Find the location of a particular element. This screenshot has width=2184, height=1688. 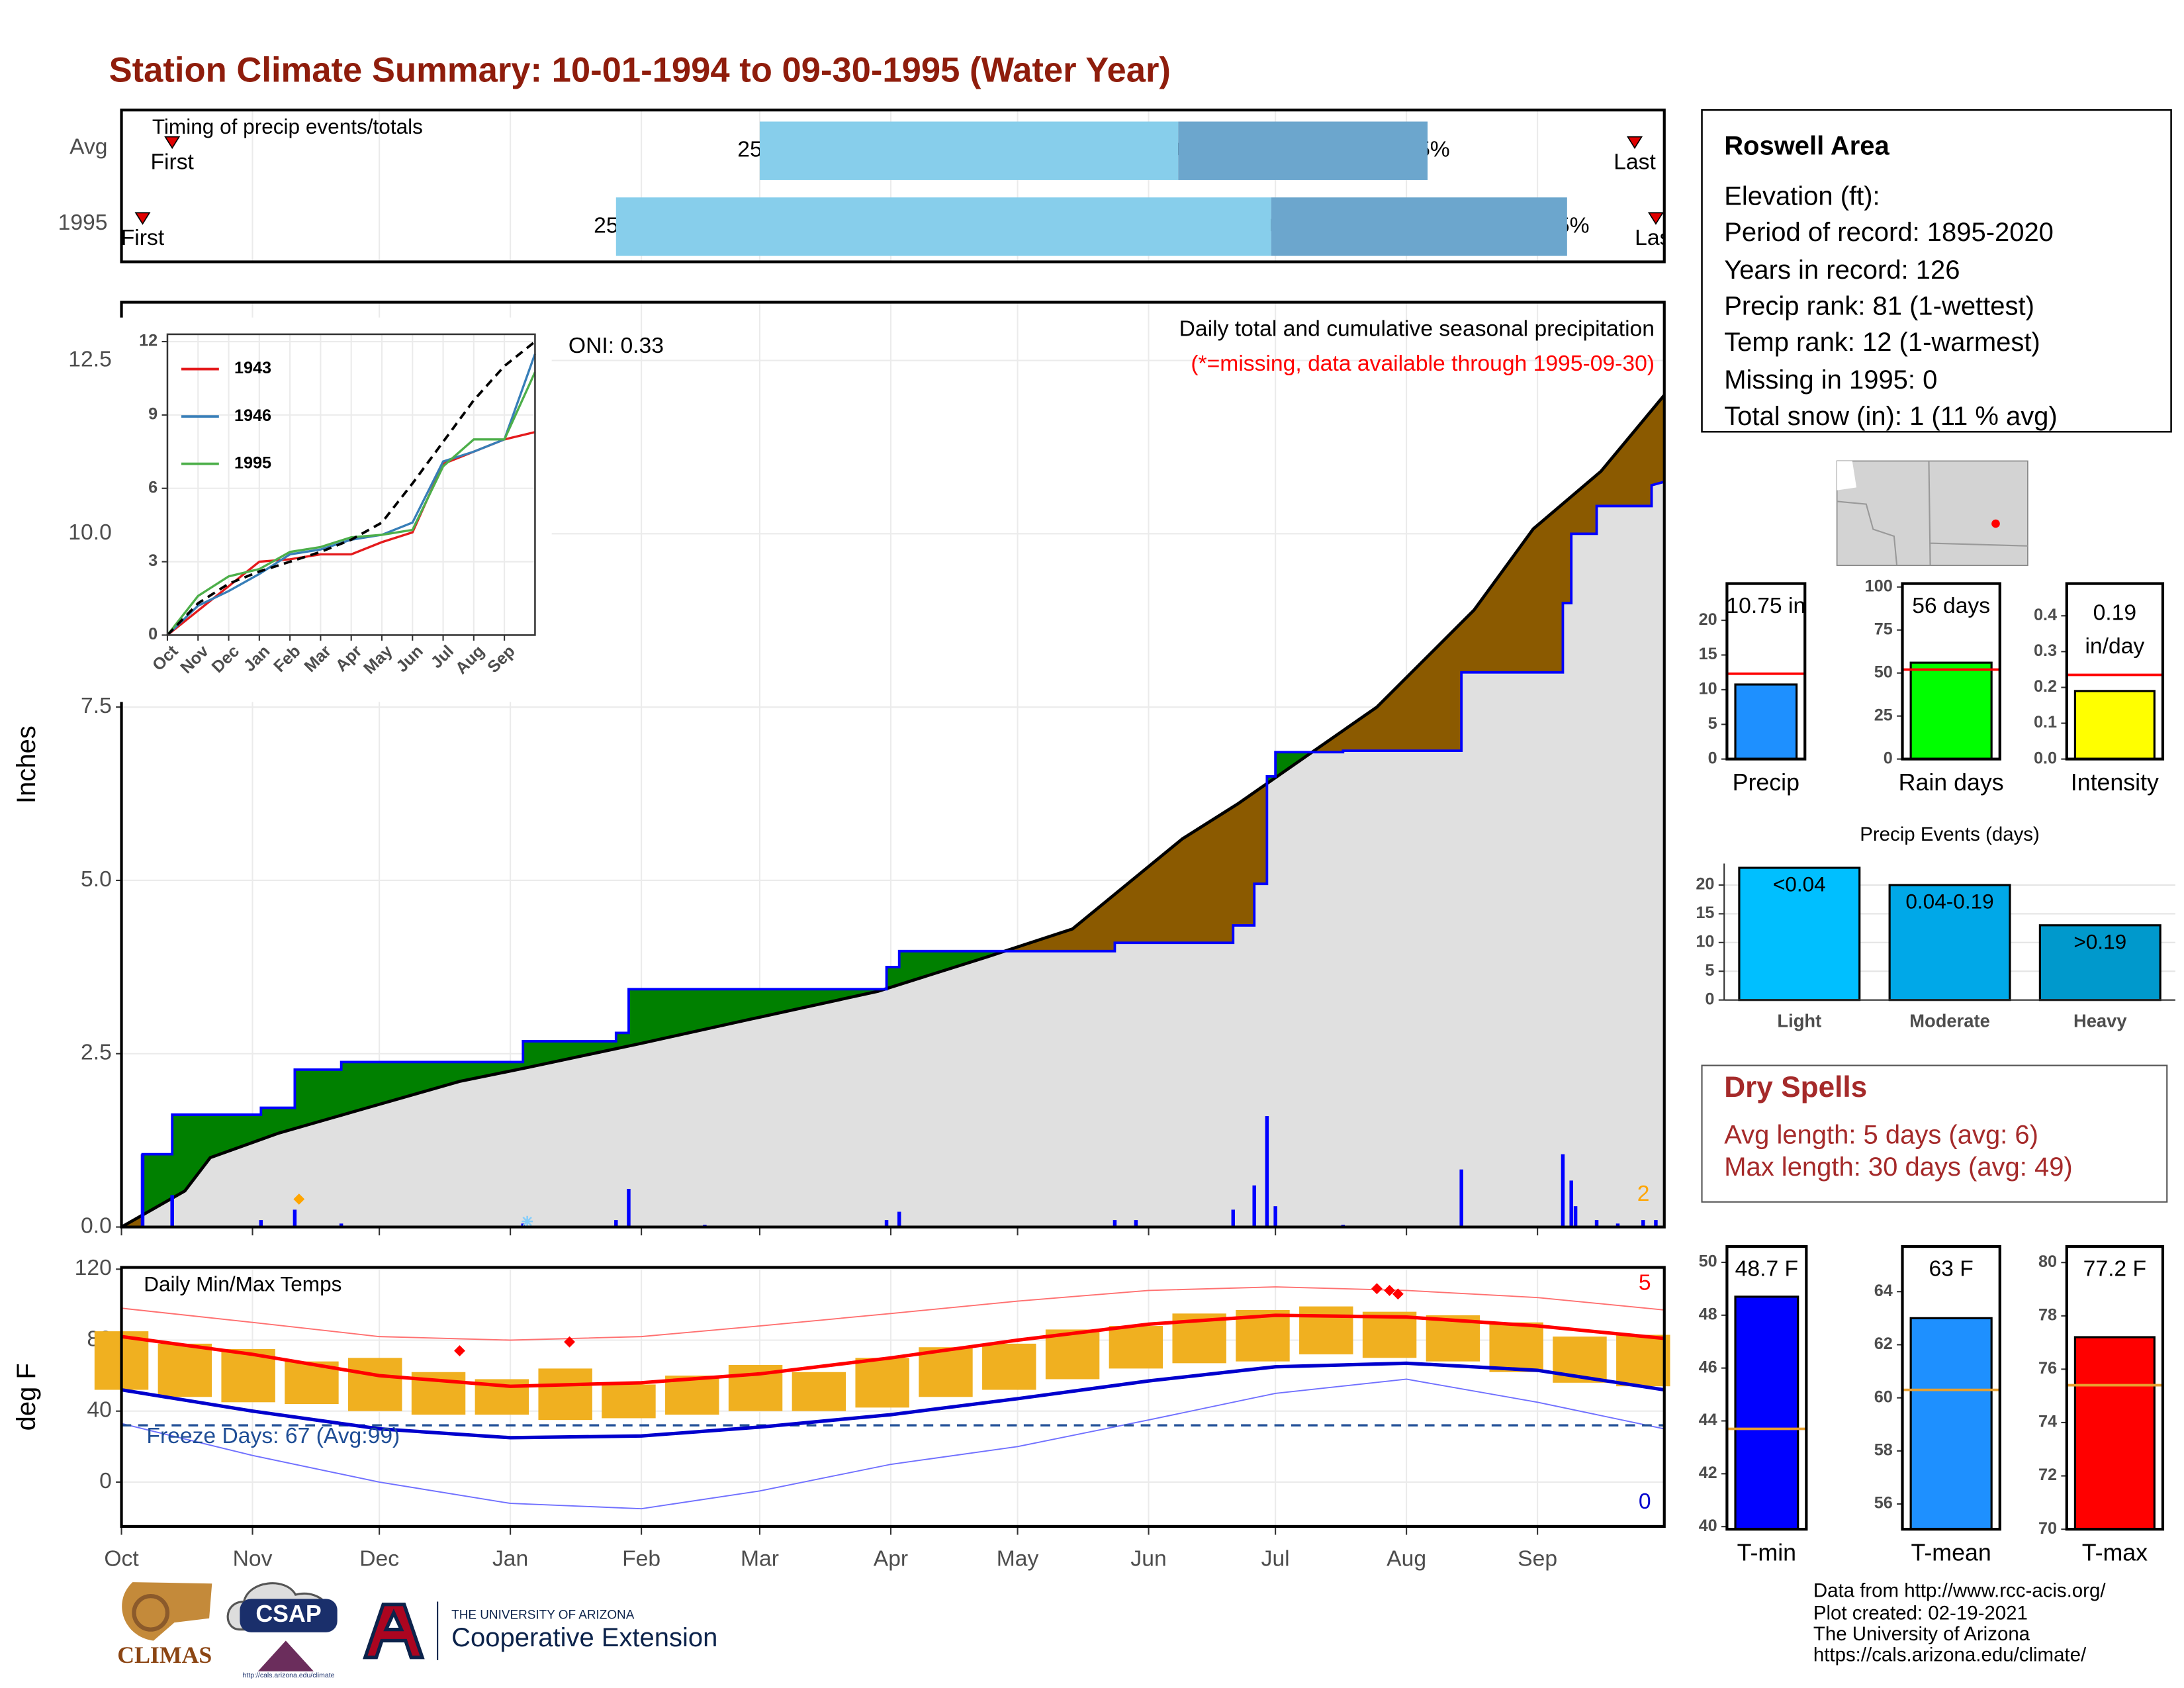

timing-title: Timing of precip events/totals is located at coordinates (287, 126).